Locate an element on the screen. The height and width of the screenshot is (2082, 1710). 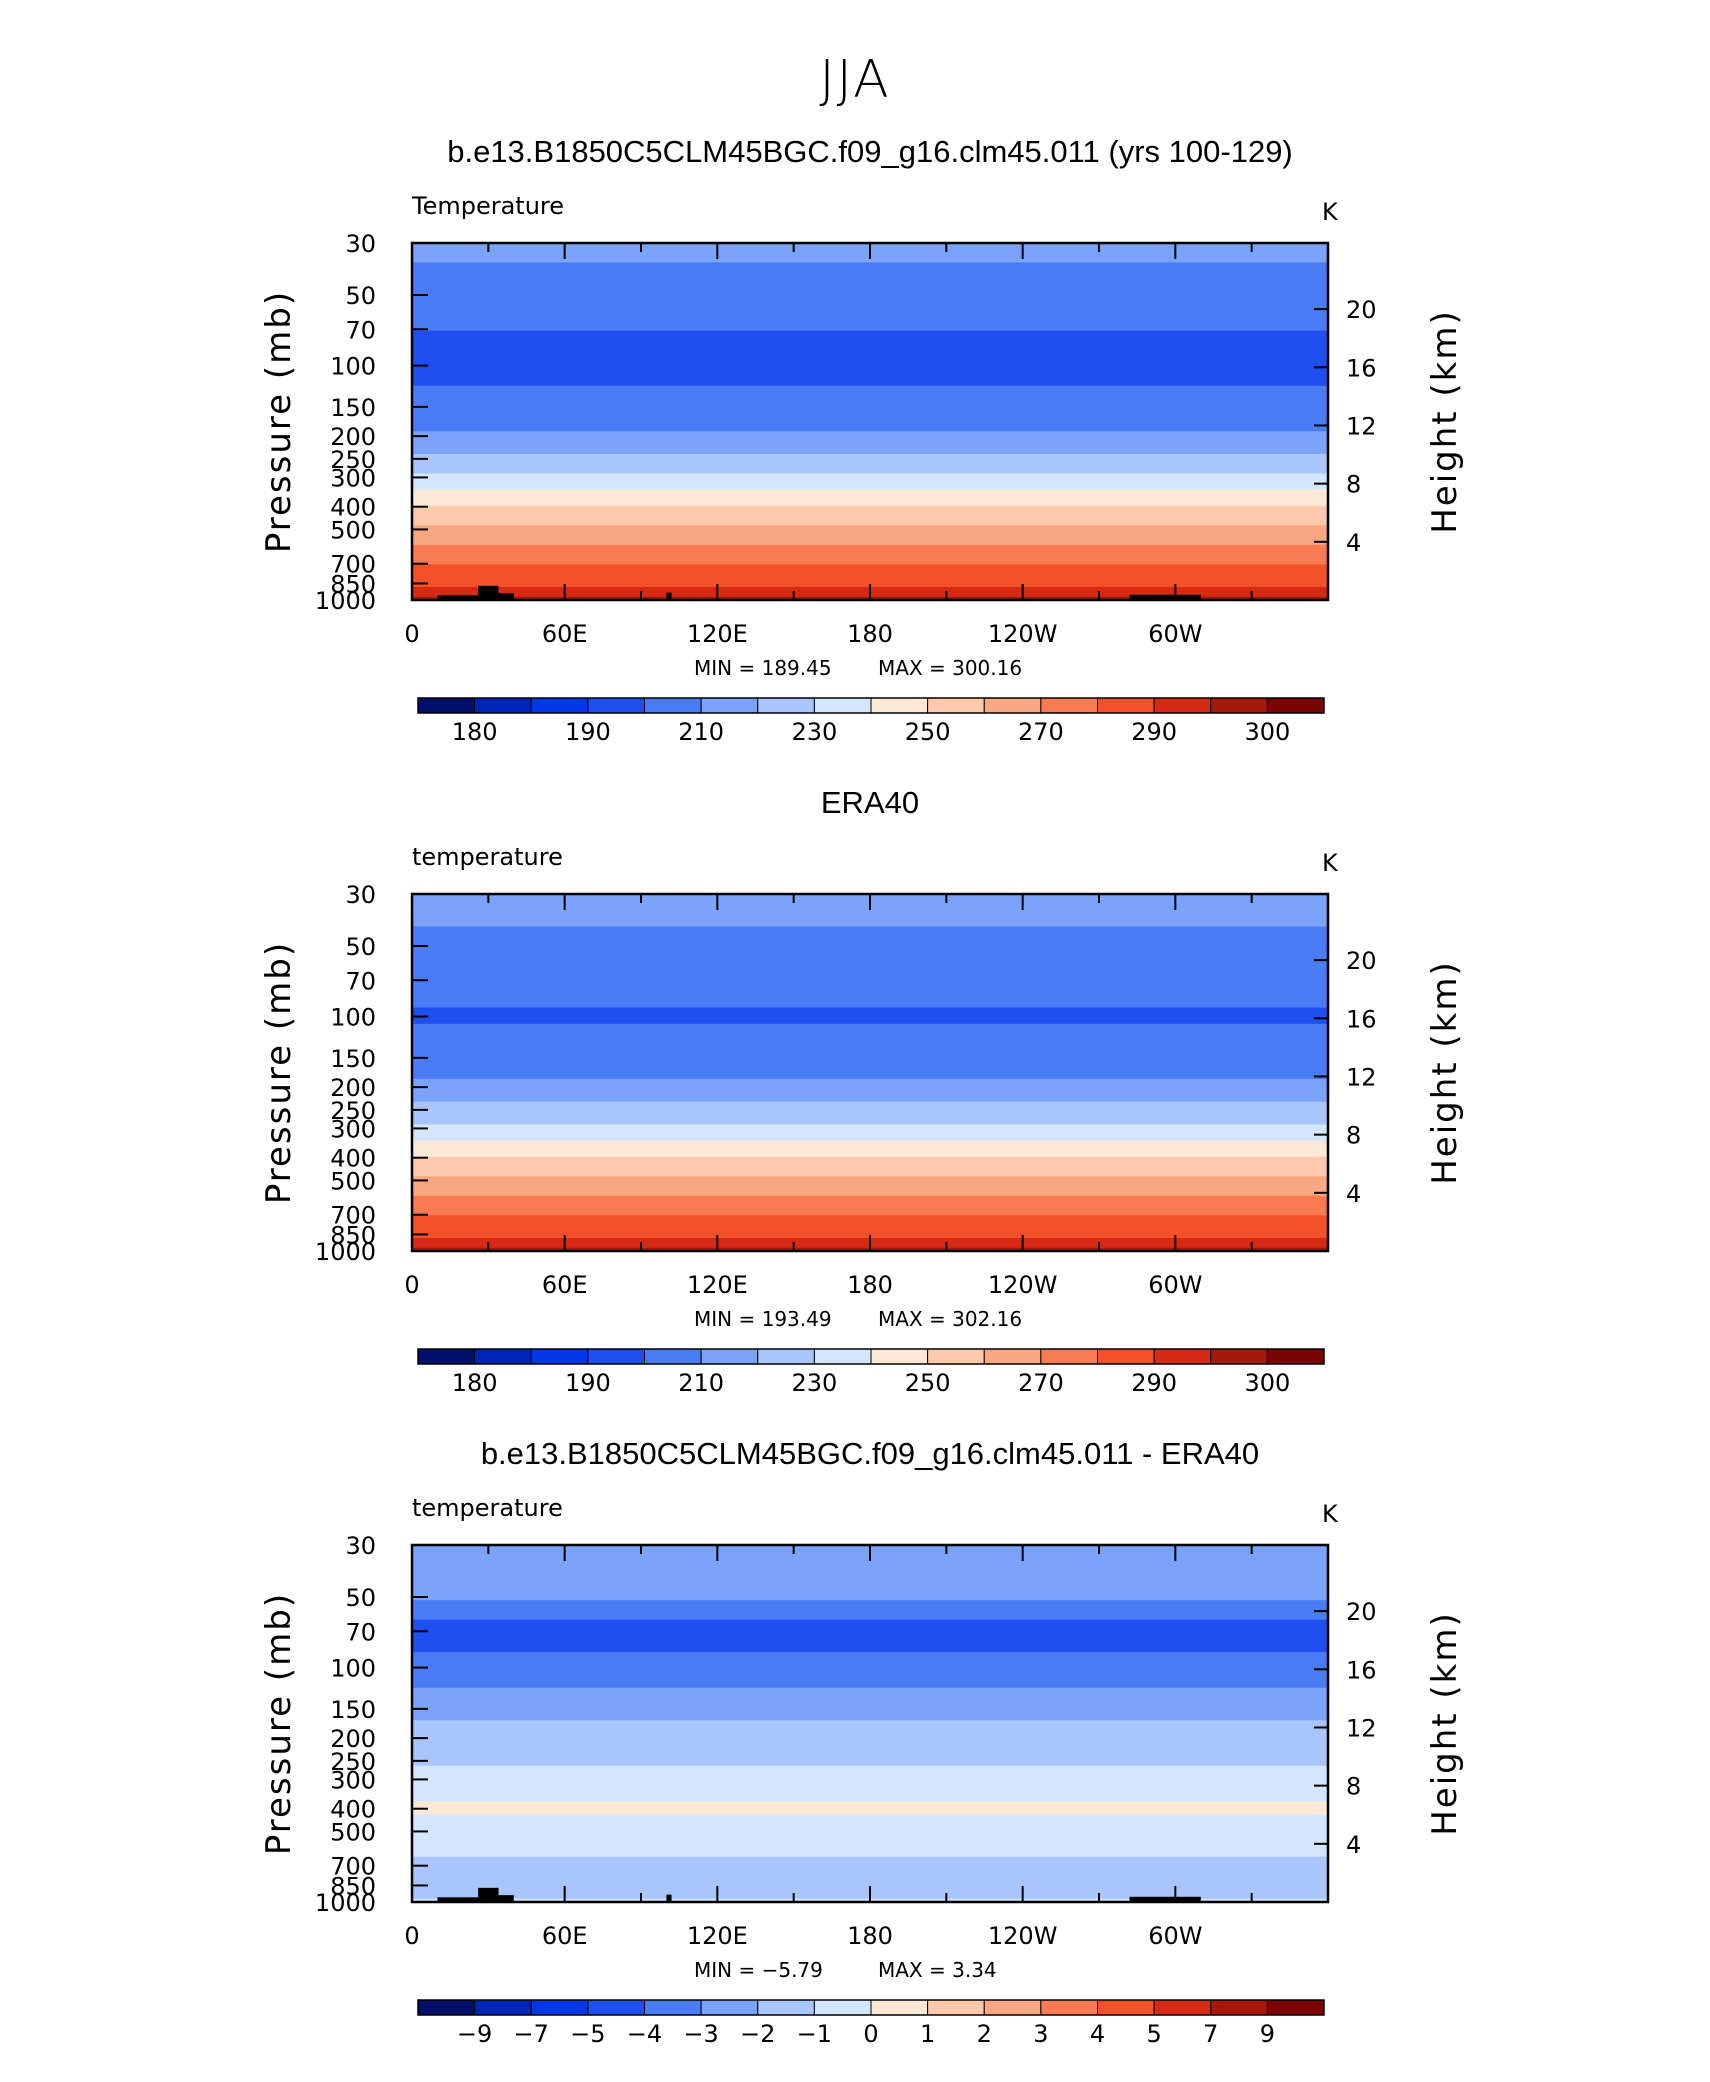
y-tick-label: 400 is located at coordinates (353, 1159).